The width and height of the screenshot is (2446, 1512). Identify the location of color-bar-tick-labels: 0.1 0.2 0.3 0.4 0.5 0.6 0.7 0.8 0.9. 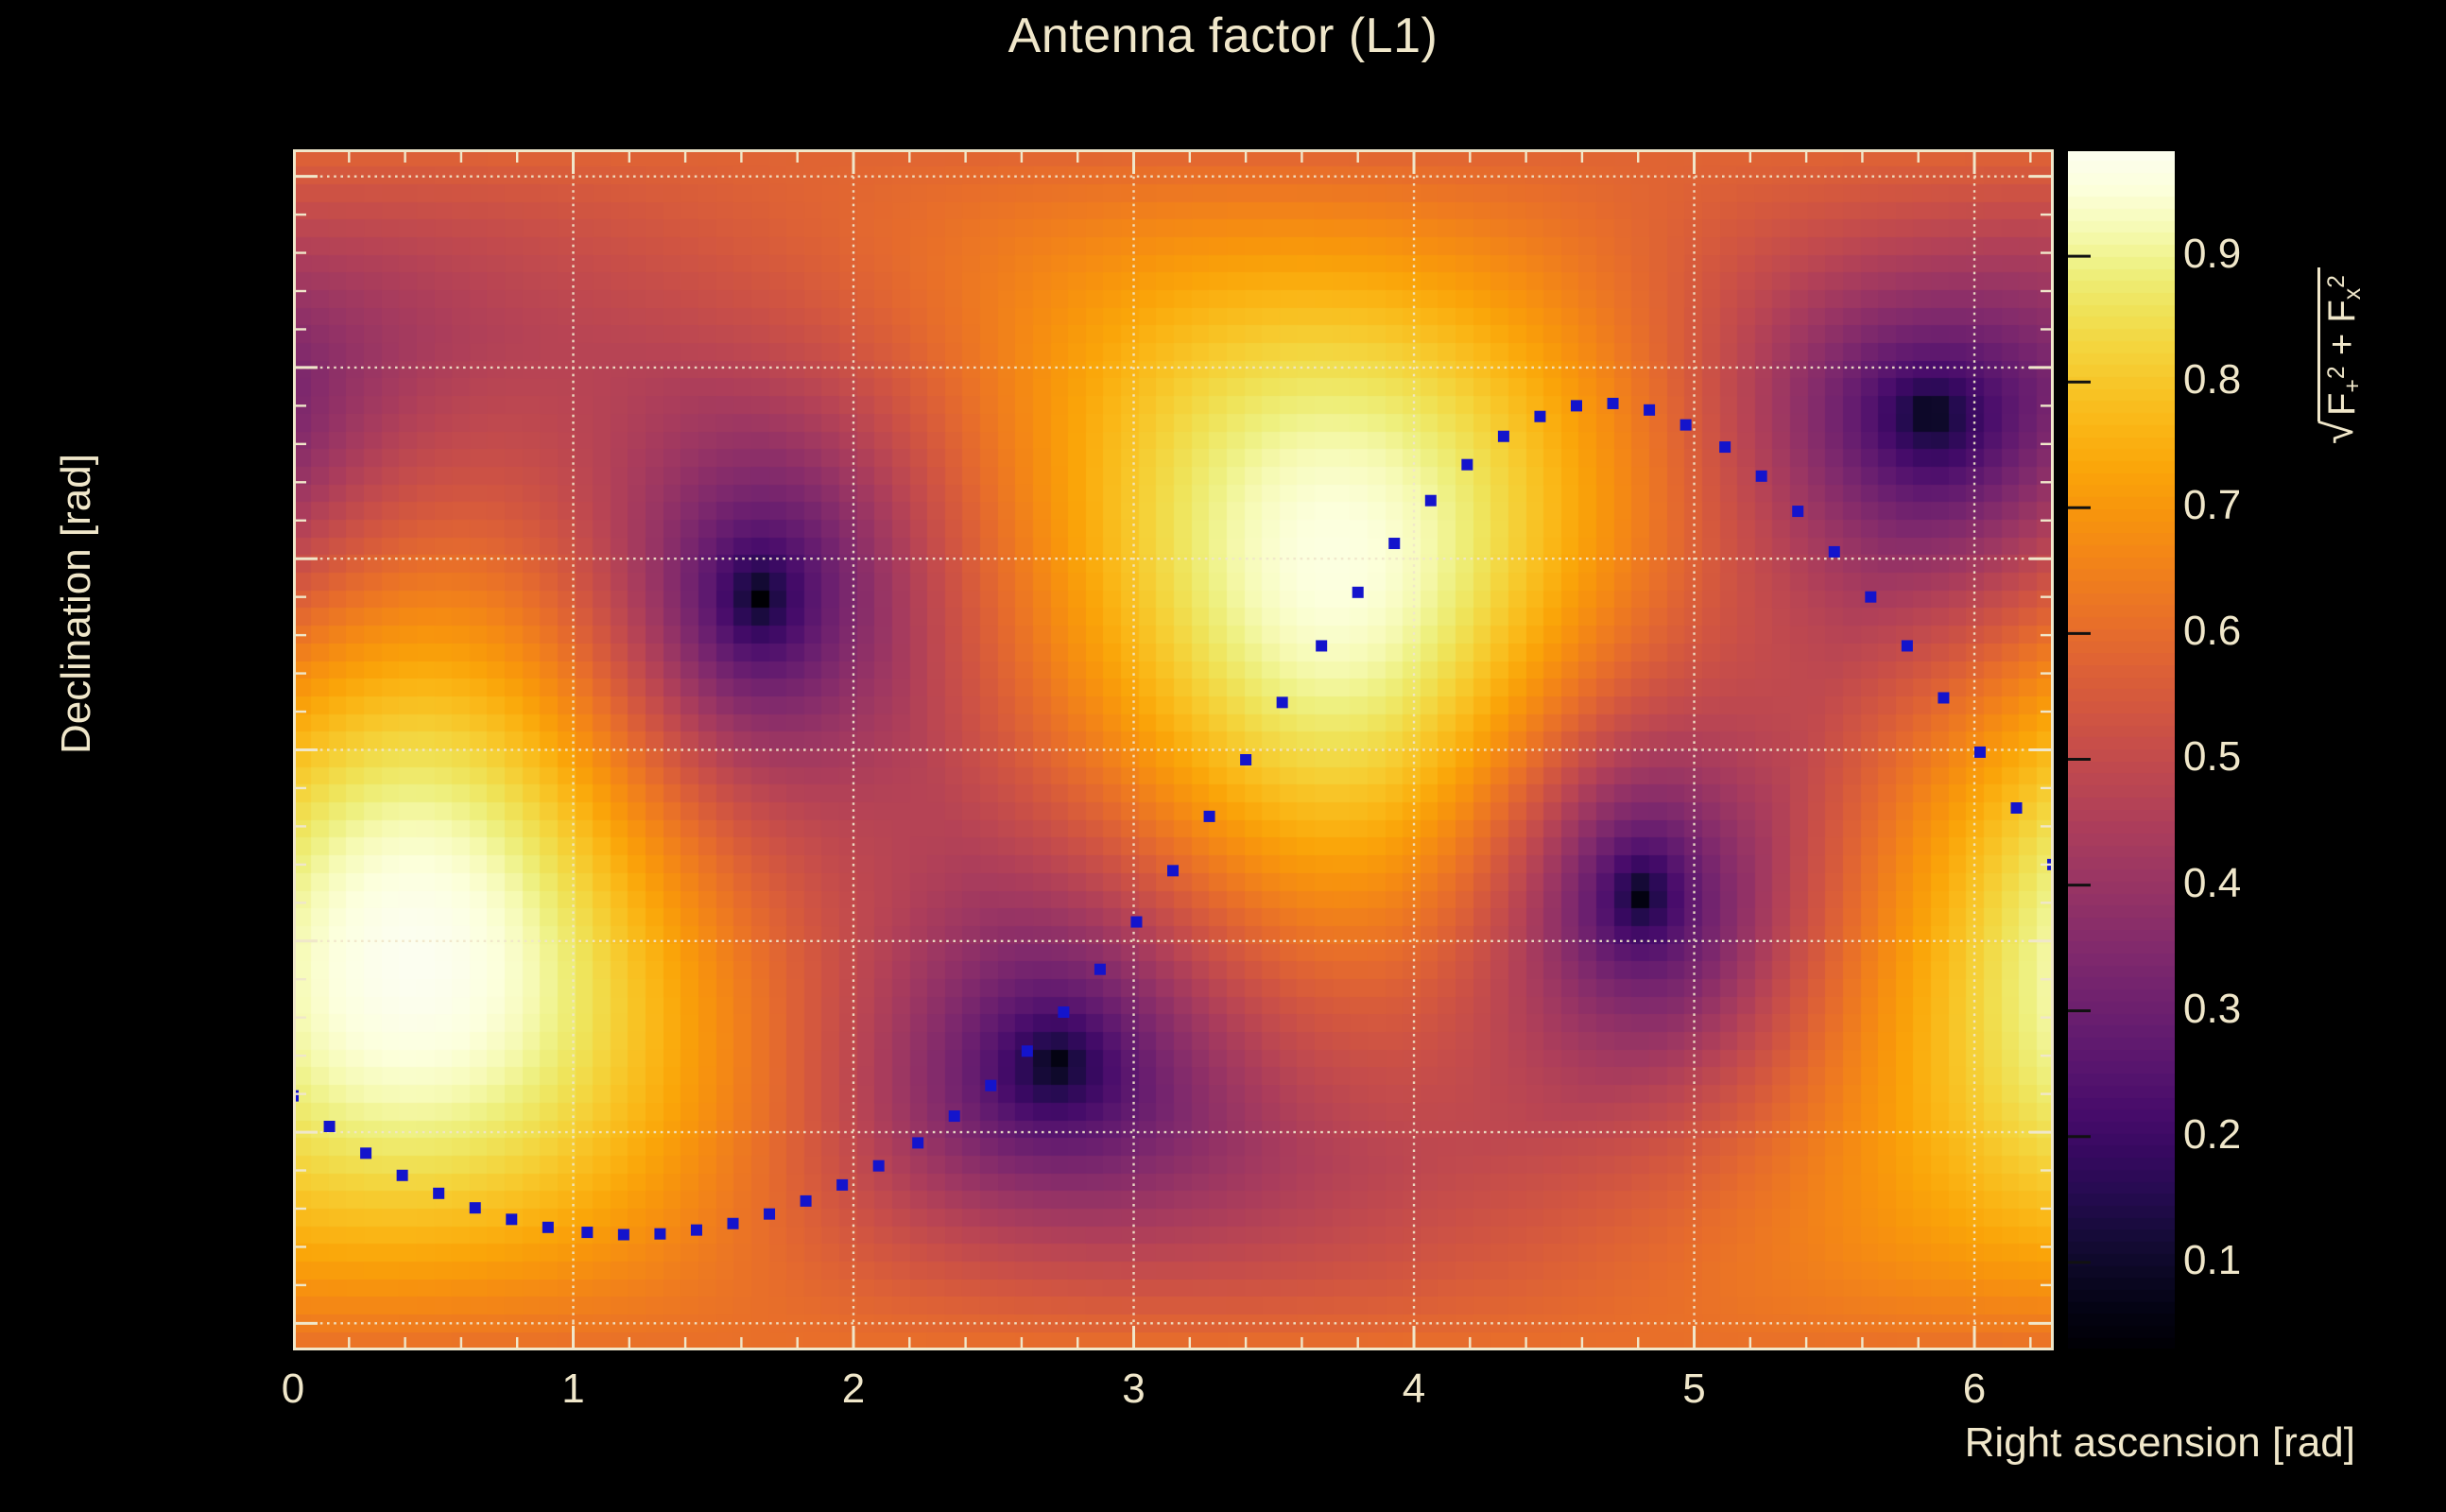
(2249, 749).